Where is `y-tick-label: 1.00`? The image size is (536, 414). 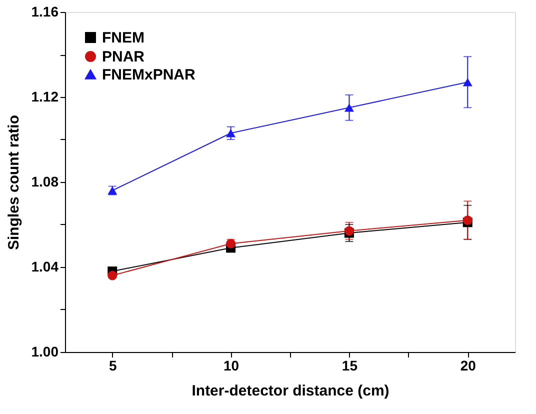 y-tick-label: 1.00 is located at coordinates (45, 352).